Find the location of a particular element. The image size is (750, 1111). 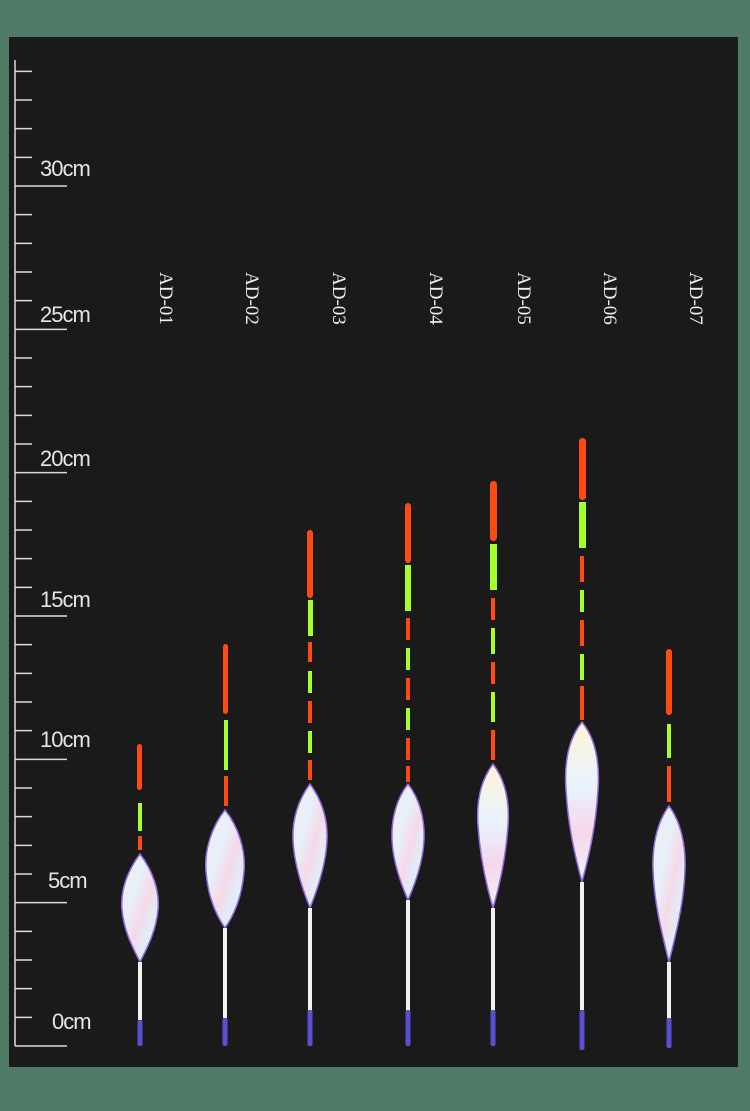

ruler-label-0cm: 0cm is located at coordinates (72, 1021).